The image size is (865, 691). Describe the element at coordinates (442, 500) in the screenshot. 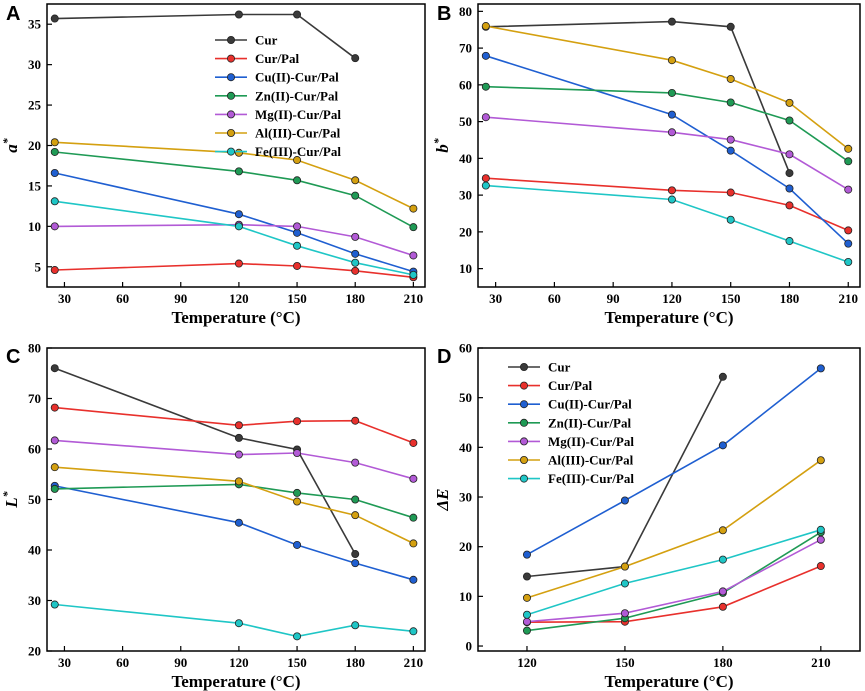

I see `y-axis-label: ΔE` at that location.